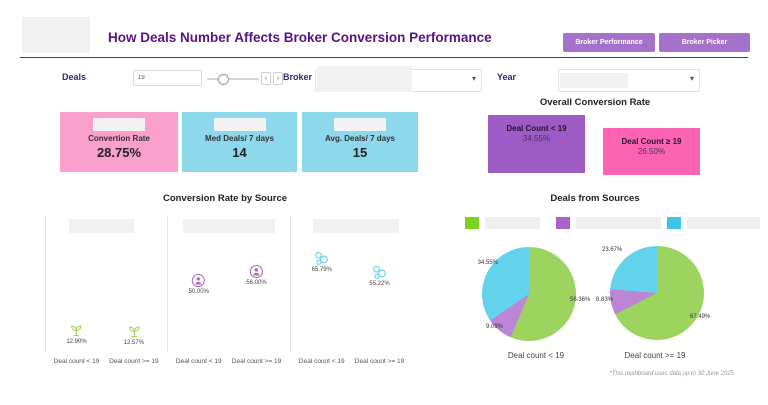 Image resolution: width=768 pixels, height=405 pixels. Describe the element at coordinates (360, 152) in the screenshot. I see `card-value: 15` at that location.